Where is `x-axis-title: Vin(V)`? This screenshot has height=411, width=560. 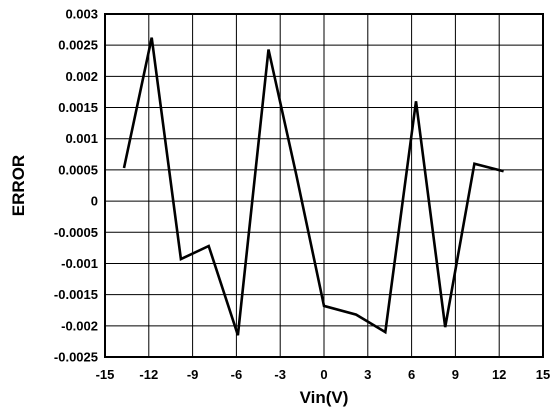 x-axis-title: Vin(V) is located at coordinates (324, 397).